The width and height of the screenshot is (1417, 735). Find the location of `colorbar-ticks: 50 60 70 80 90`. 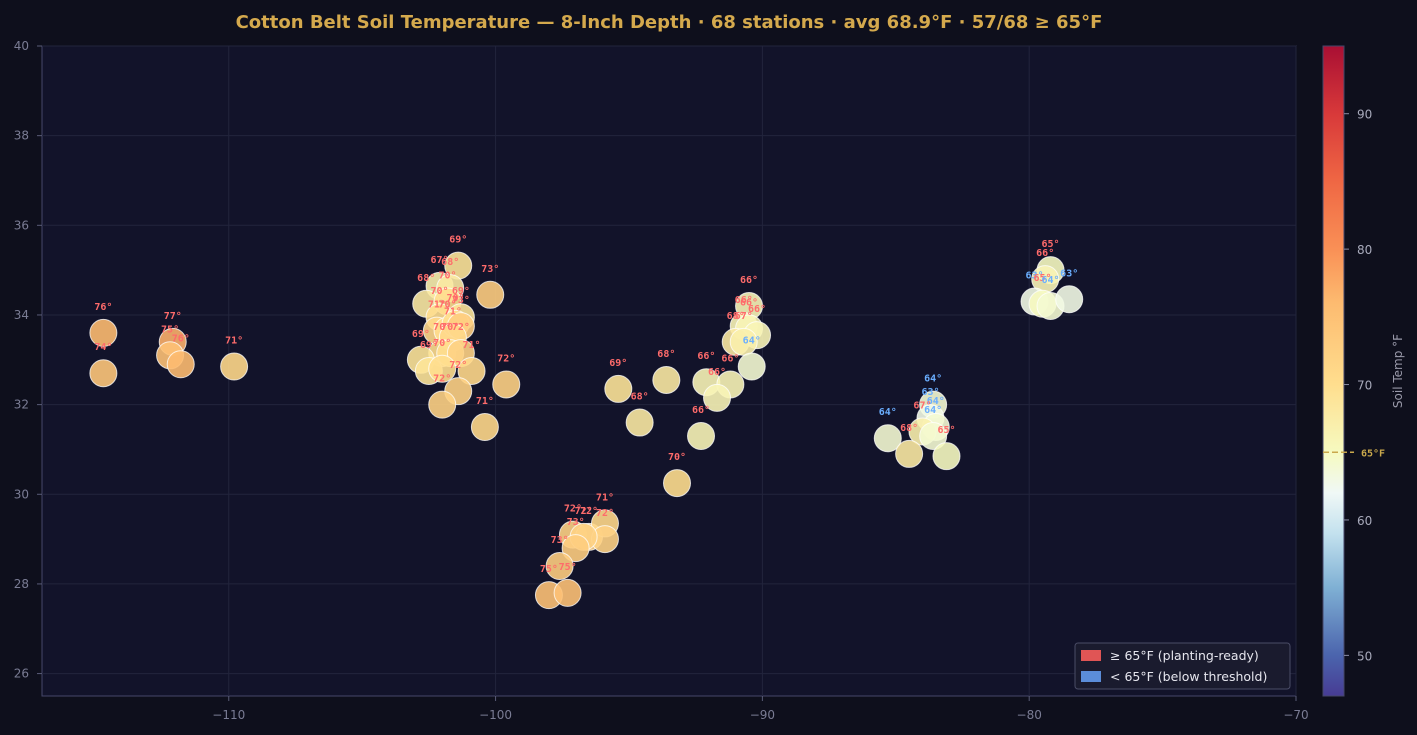

colorbar-ticks: 50 60 70 80 90 is located at coordinates (1358, 385).